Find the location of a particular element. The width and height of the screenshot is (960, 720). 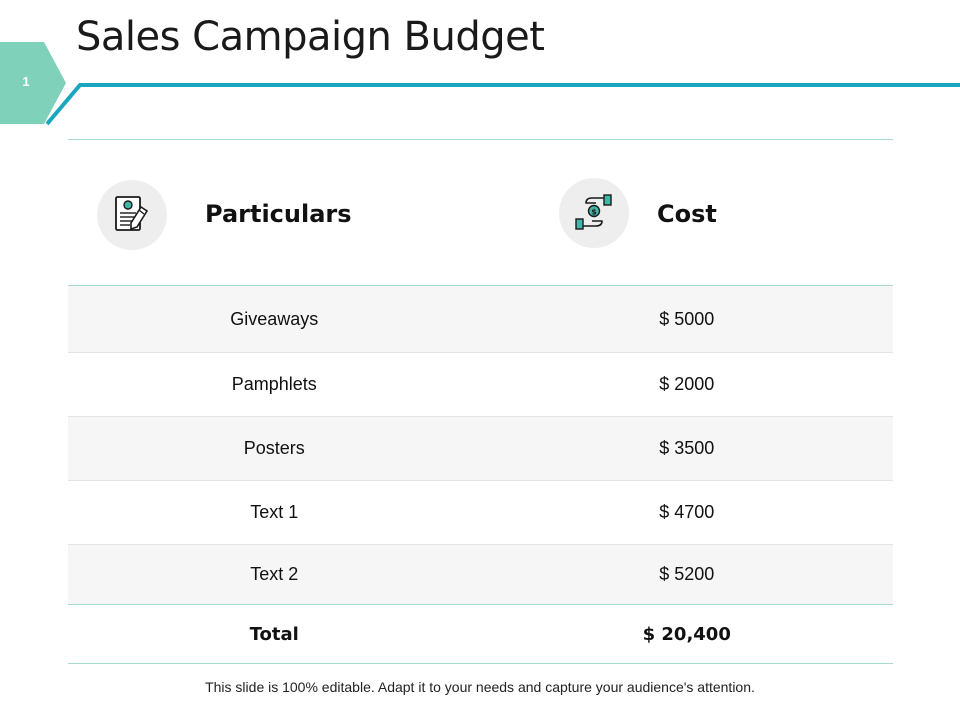

header-divider is located at coordinates (480, 285).